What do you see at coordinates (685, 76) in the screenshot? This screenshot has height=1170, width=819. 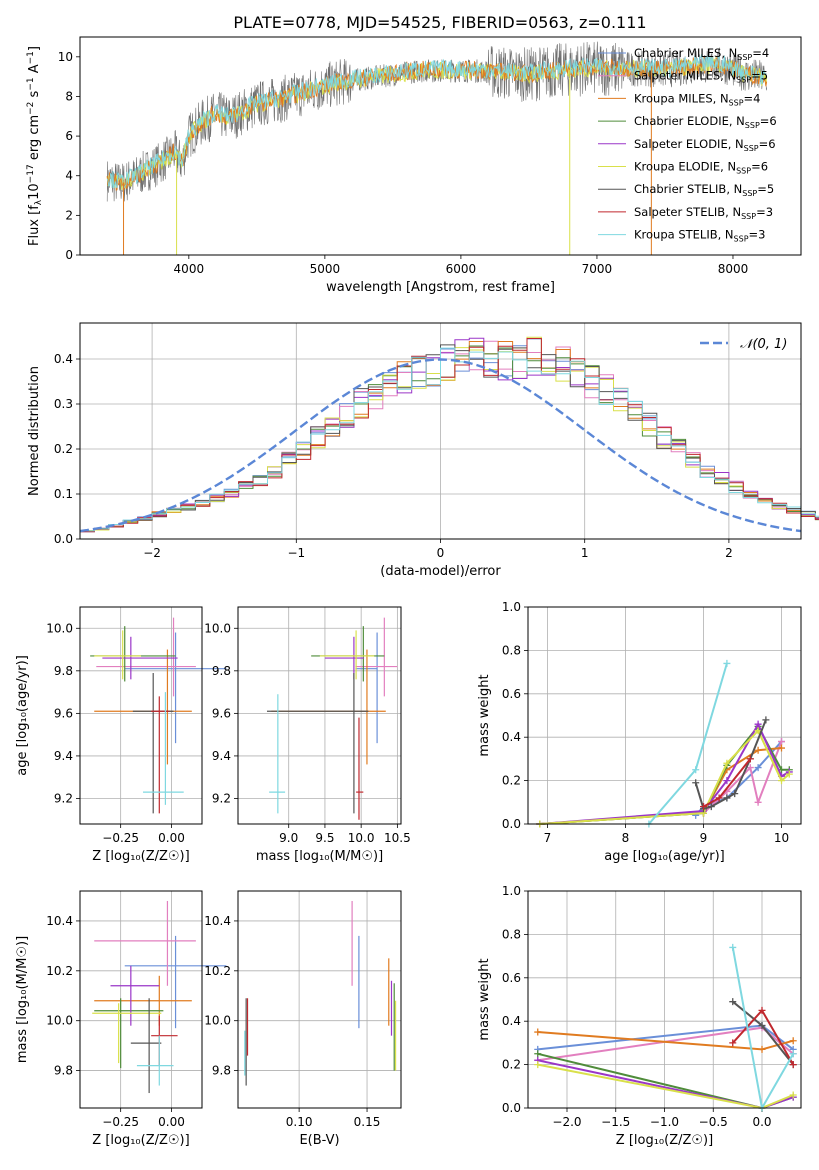 I see `legend-label: Salpeter MILES, N` at bounding box center [685, 76].